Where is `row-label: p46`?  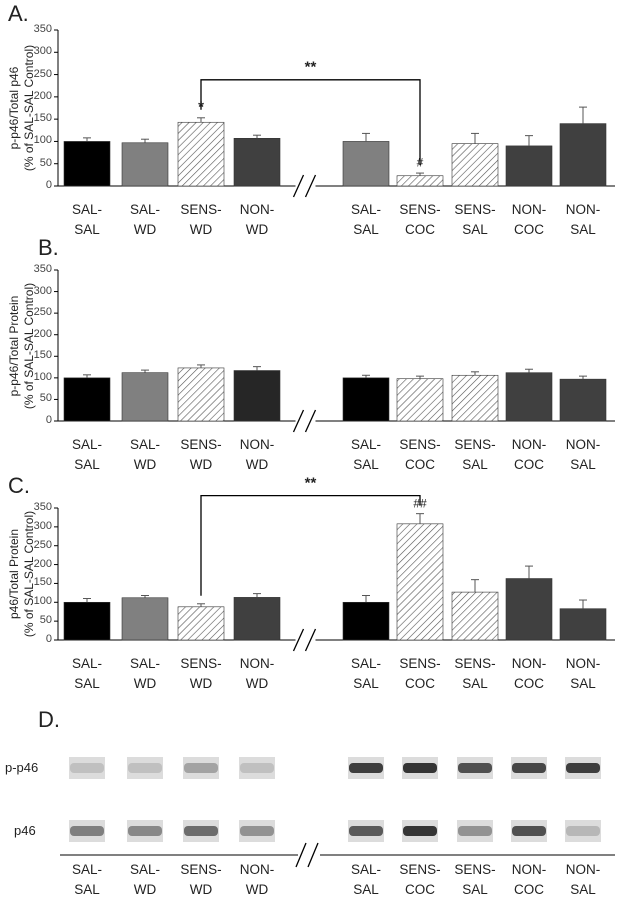 row-label: p46 is located at coordinates (25, 830).